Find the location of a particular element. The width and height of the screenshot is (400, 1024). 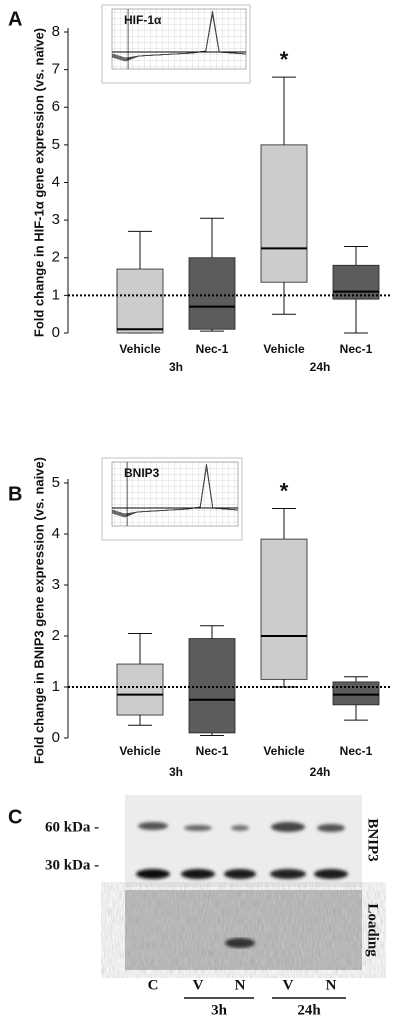

blot-texture is located at coordinates (243, 930).